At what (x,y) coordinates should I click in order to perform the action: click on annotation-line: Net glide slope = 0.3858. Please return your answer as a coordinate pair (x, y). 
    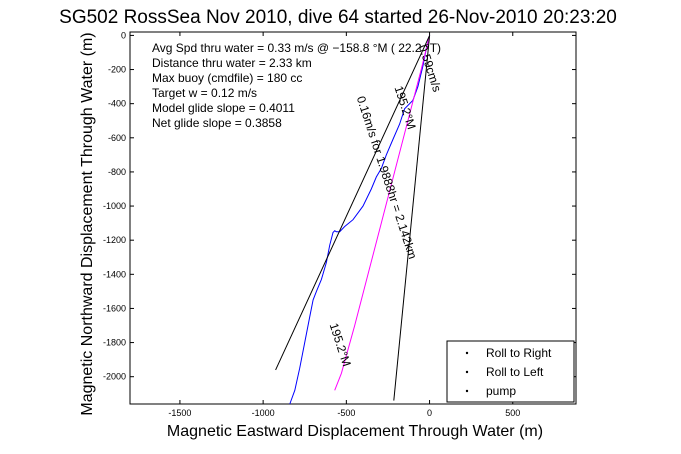
    Looking at the image, I should click on (217, 123).